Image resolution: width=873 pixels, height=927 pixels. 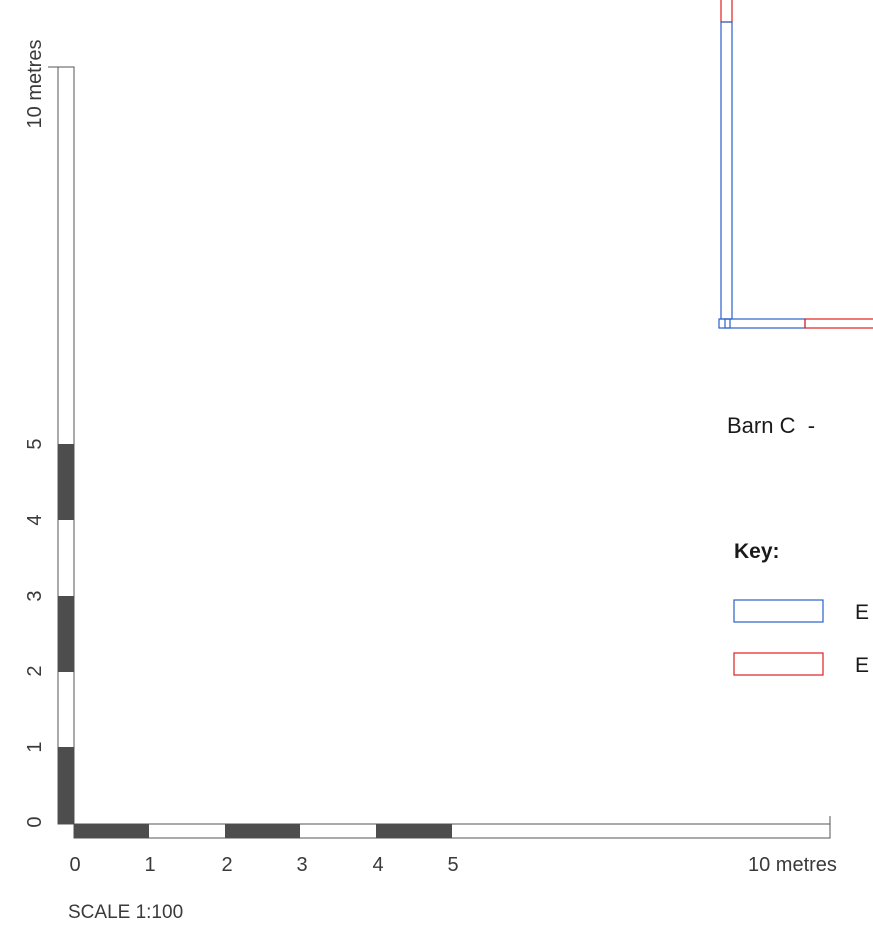 I want to click on horizontal-scale-bar: 0 1 2 3 4 5 10 metres SCALE 1:100, so click(x=452, y=869).